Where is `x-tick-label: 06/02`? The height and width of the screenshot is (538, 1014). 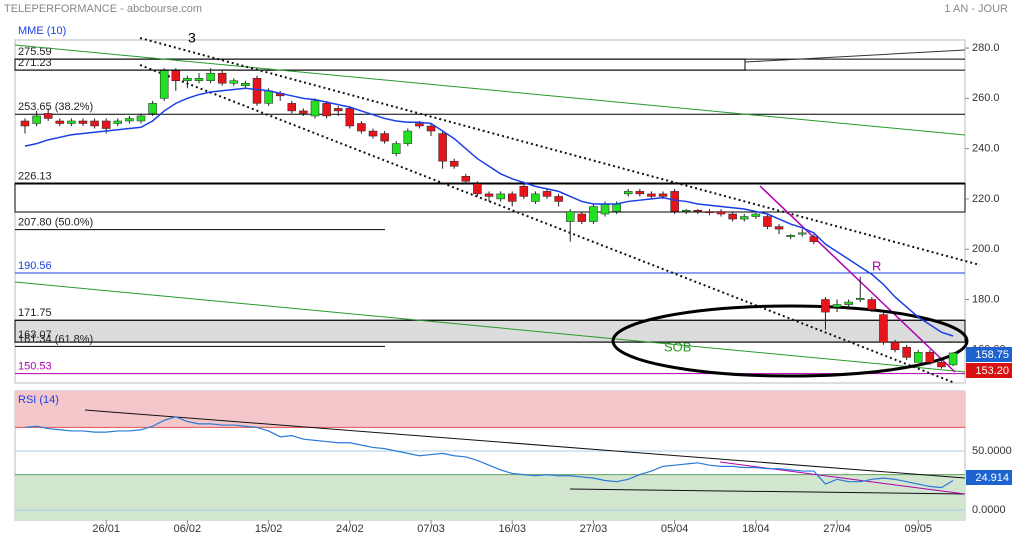
x-tick-label: 06/02 is located at coordinates (188, 529).